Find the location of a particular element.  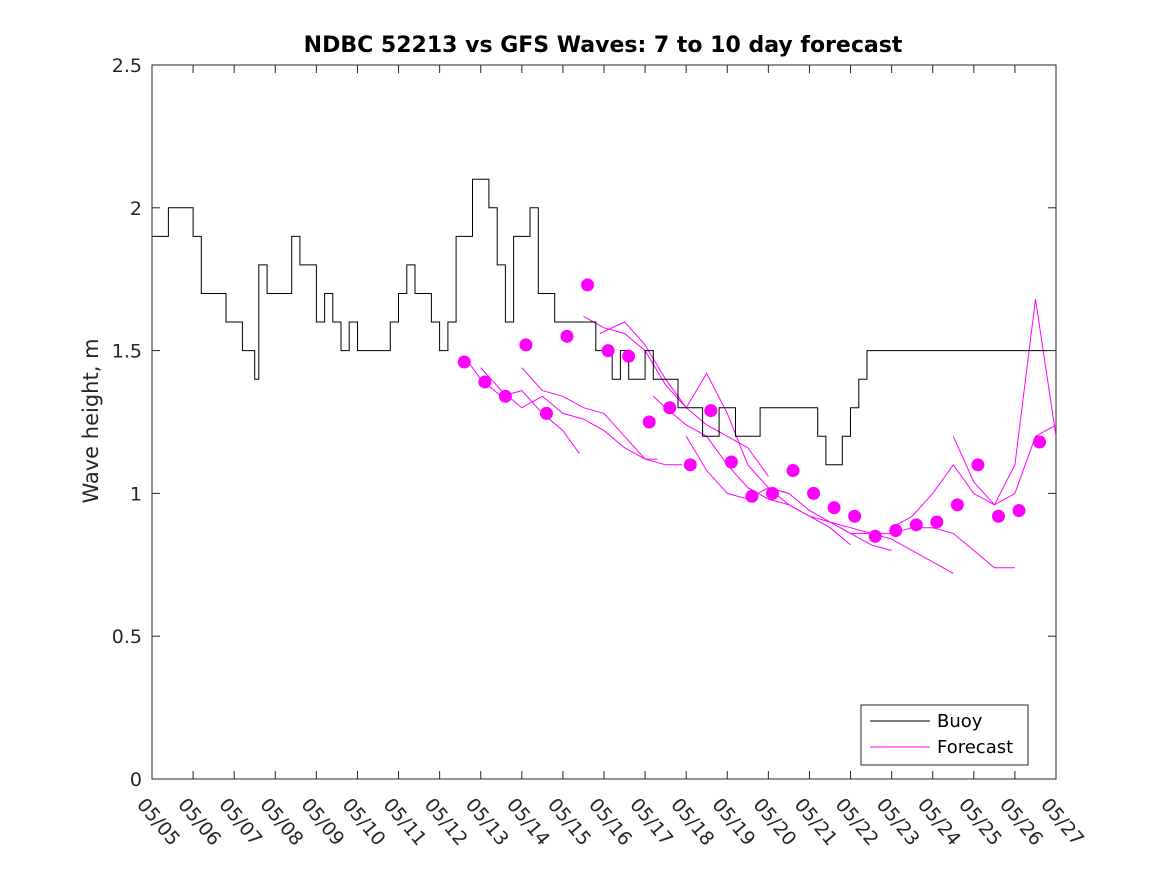

y-tick-label: 2.5 is located at coordinates (127, 66).